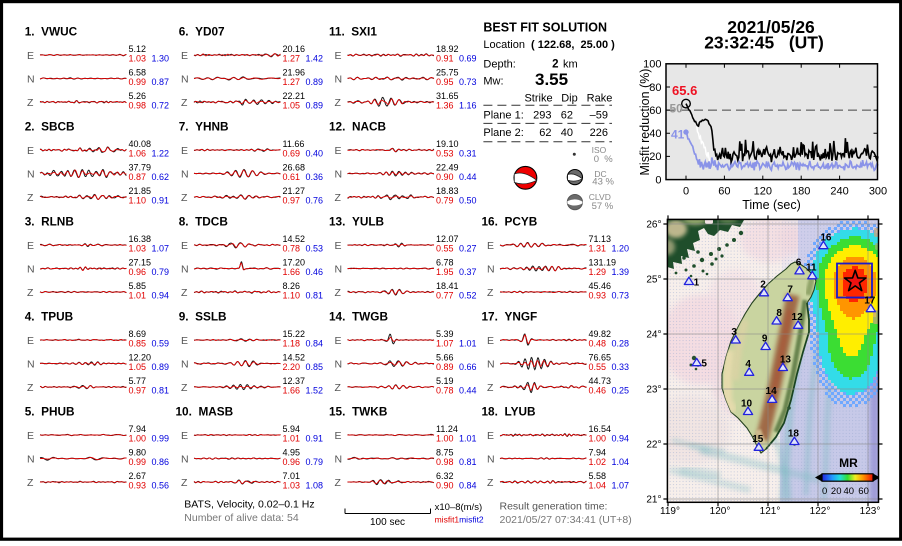  Describe the element at coordinates (839, 192) in the screenshot. I see `svg-text: 240` at that location.